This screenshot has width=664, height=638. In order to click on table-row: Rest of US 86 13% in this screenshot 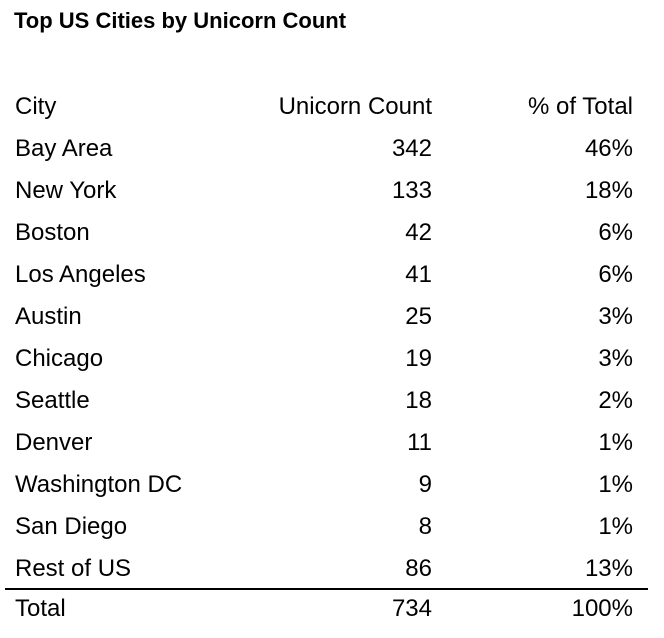, I will do `click(332, 569)`.